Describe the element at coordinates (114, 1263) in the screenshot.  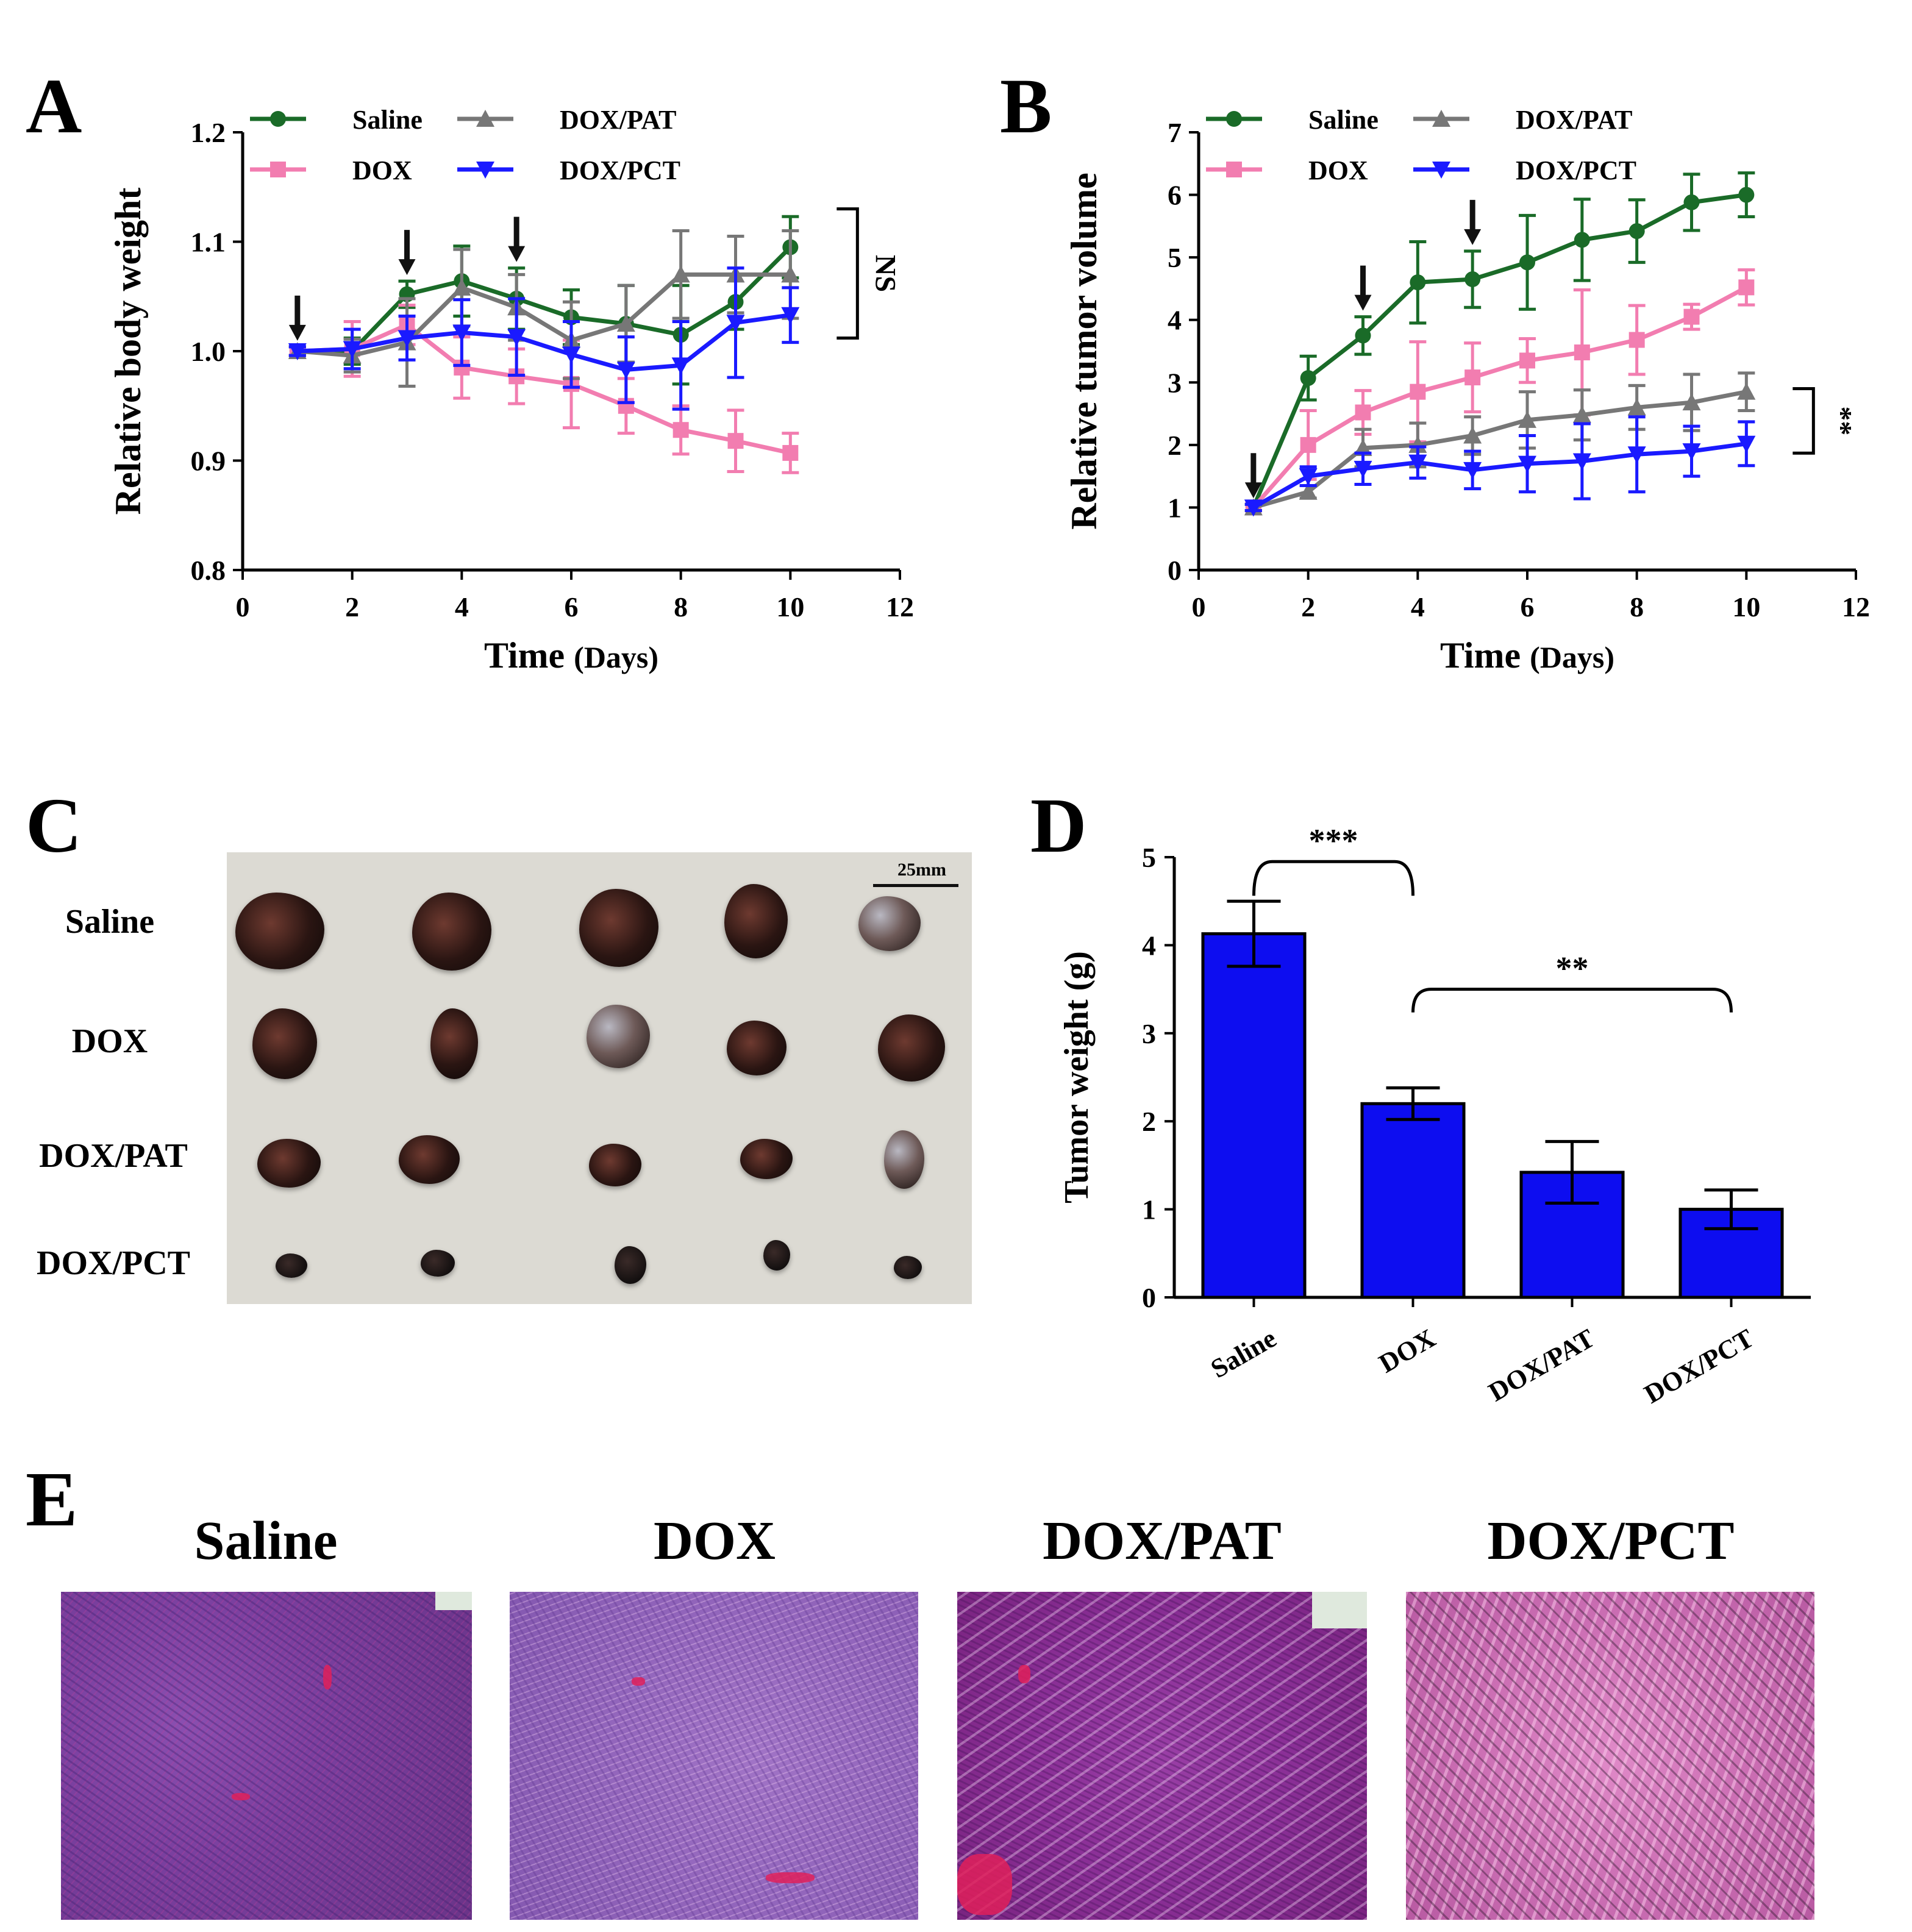
I see `photo-row-label-dox-pct: DOX/PCT` at that location.